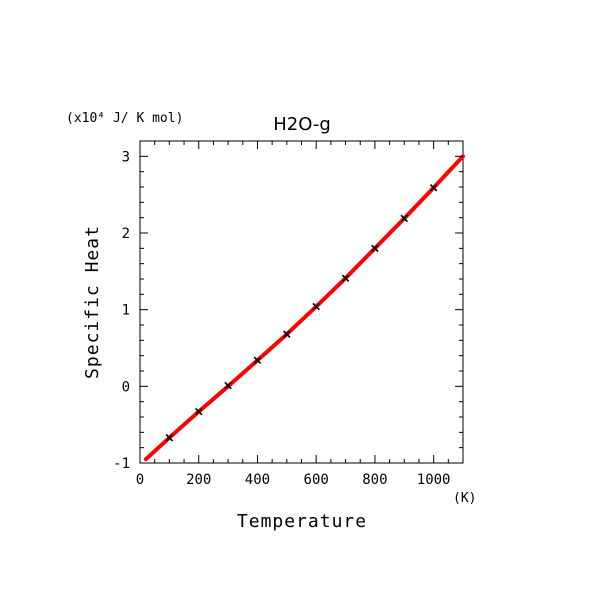 Image resolution: width=604 pixels, height=604 pixels. Describe the element at coordinates (464, 498) in the screenshot. I see `x-unit-label: (K)` at that location.